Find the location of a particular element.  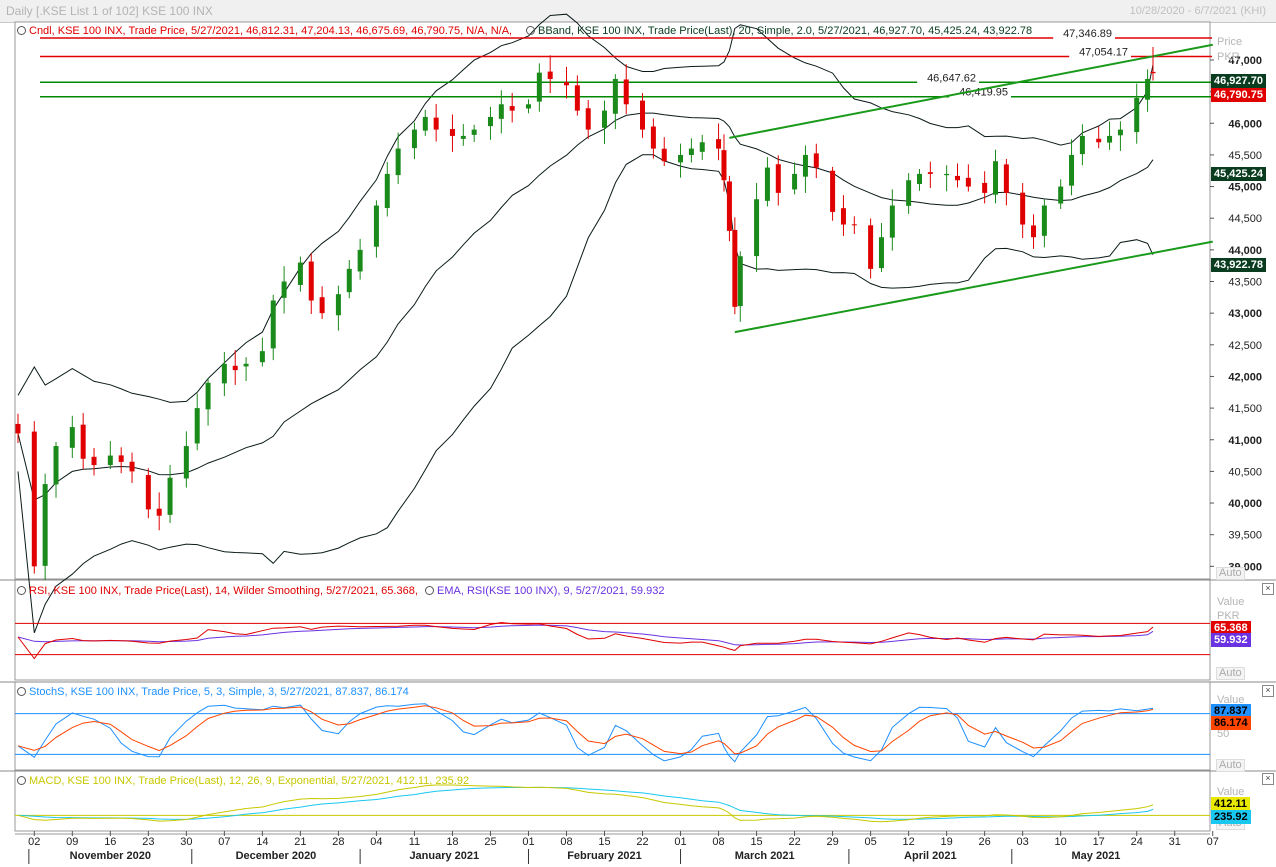

rsi-auto-button: Auto is located at coordinates (1230, 673).